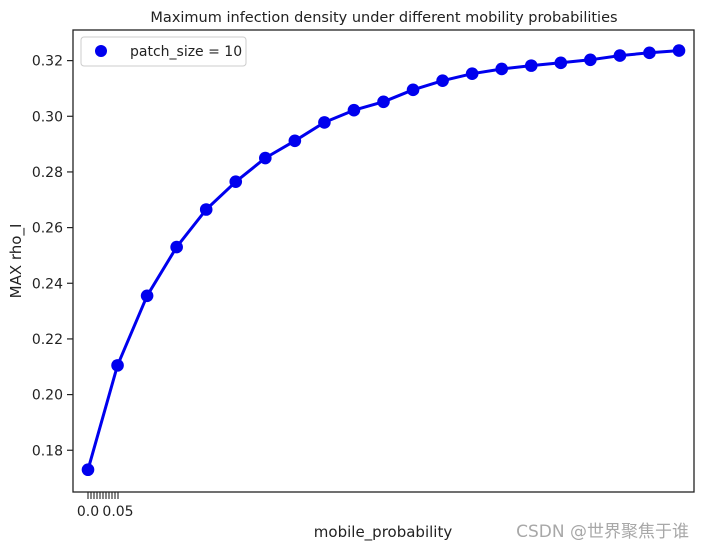 Image resolution: width=703 pixels, height=550 pixels. I want to click on x-axis: 0.0 0.05, so click(105, 506).